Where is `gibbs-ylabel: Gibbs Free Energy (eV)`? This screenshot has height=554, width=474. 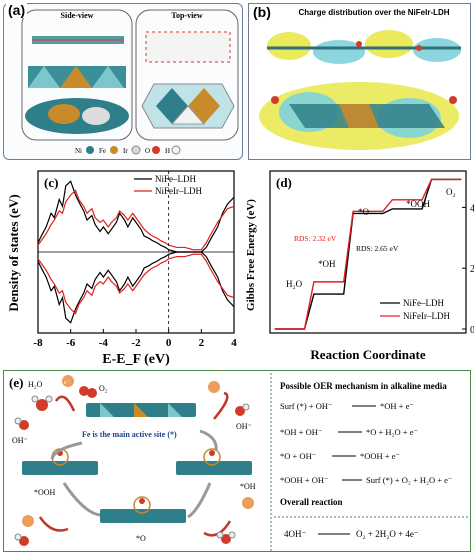
gibbs-ylabel: Gibbs Free Energy (eV) is located at coordinates (251, 255).